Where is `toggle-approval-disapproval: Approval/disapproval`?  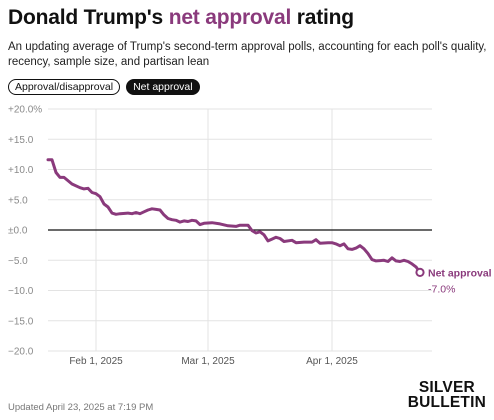 toggle-approval-disapproval: Approval/disapproval is located at coordinates (64, 87).